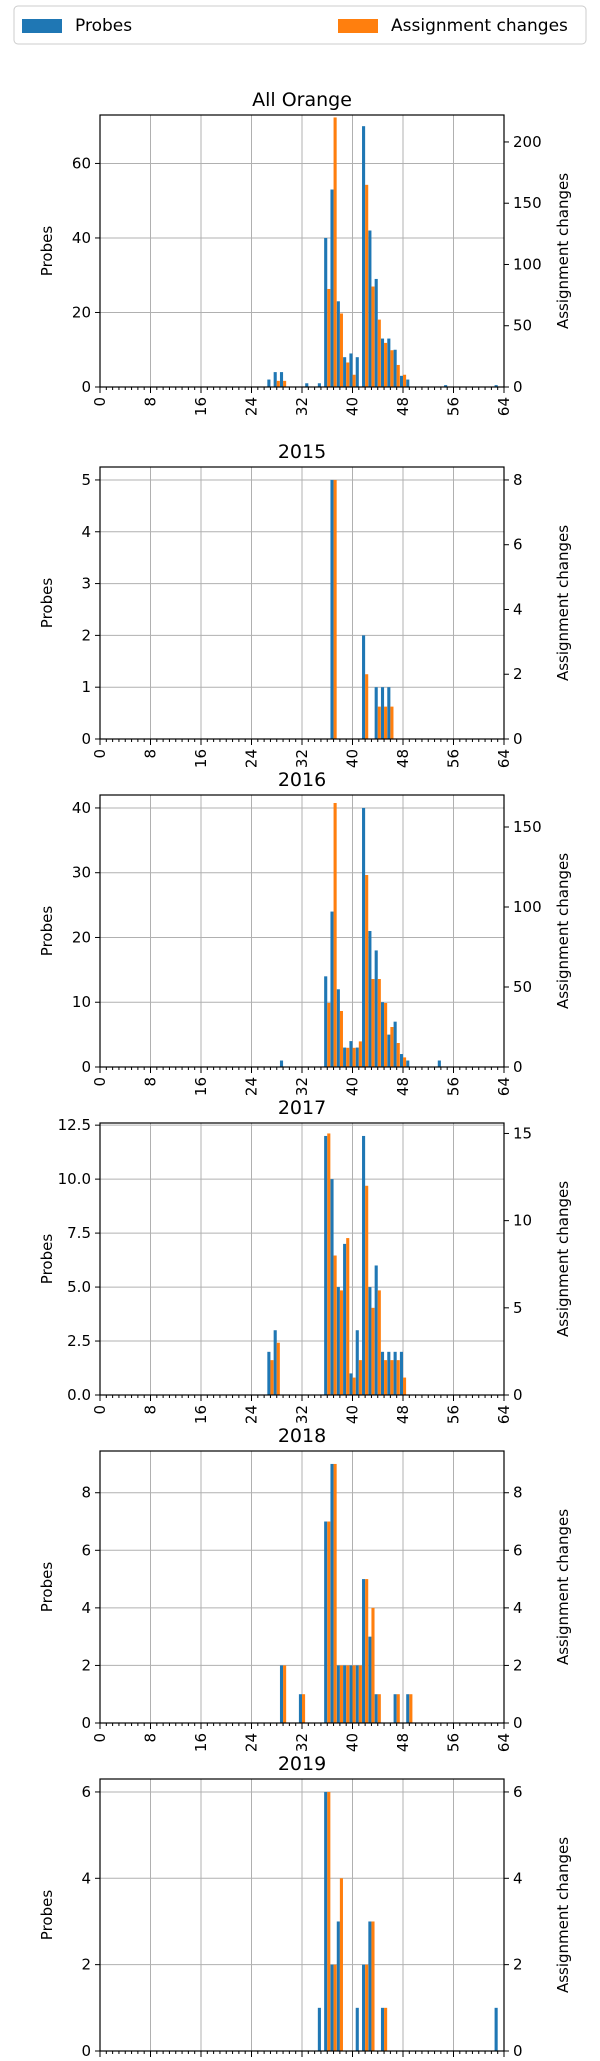  What do you see at coordinates (518, 674) in the screenshot?
I see `y2-tick-label: 2` at bounding box center [518, 674].